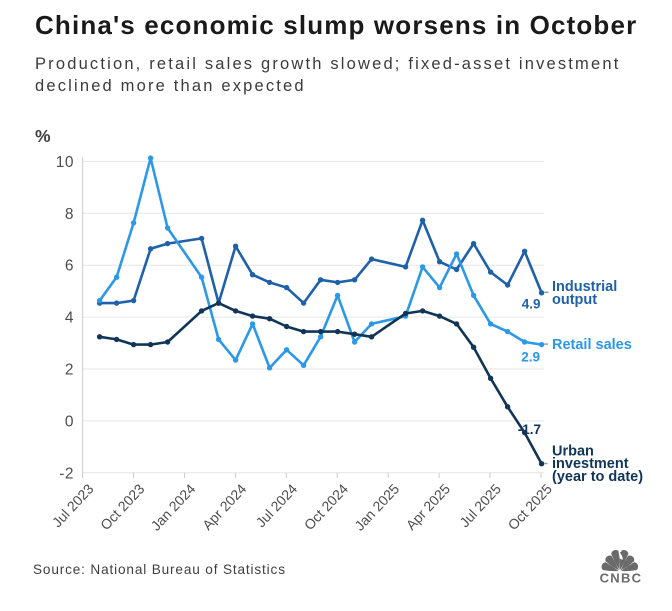 The image size is (672, 611). What do you see at coordinates (326, 506) in the screenshot?
I see `svg-text: Oct 2024` at bounding box center [326, 506].